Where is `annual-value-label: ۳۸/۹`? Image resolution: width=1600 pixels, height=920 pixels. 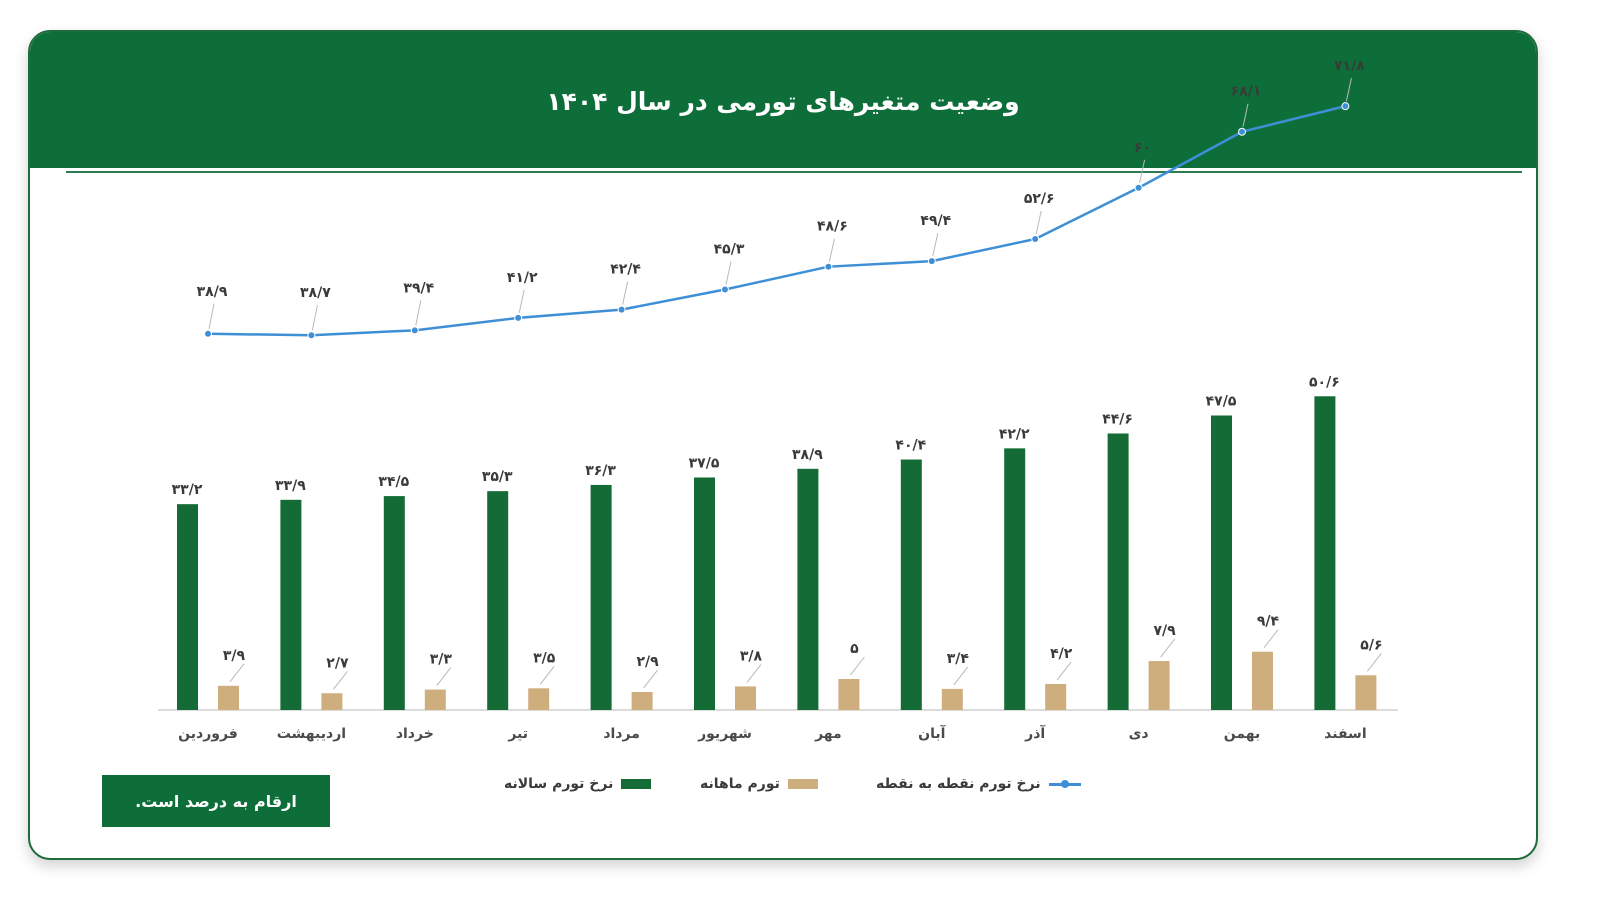 annual-value-label: ۳۸/۹ is located at coordinates (807, 455).